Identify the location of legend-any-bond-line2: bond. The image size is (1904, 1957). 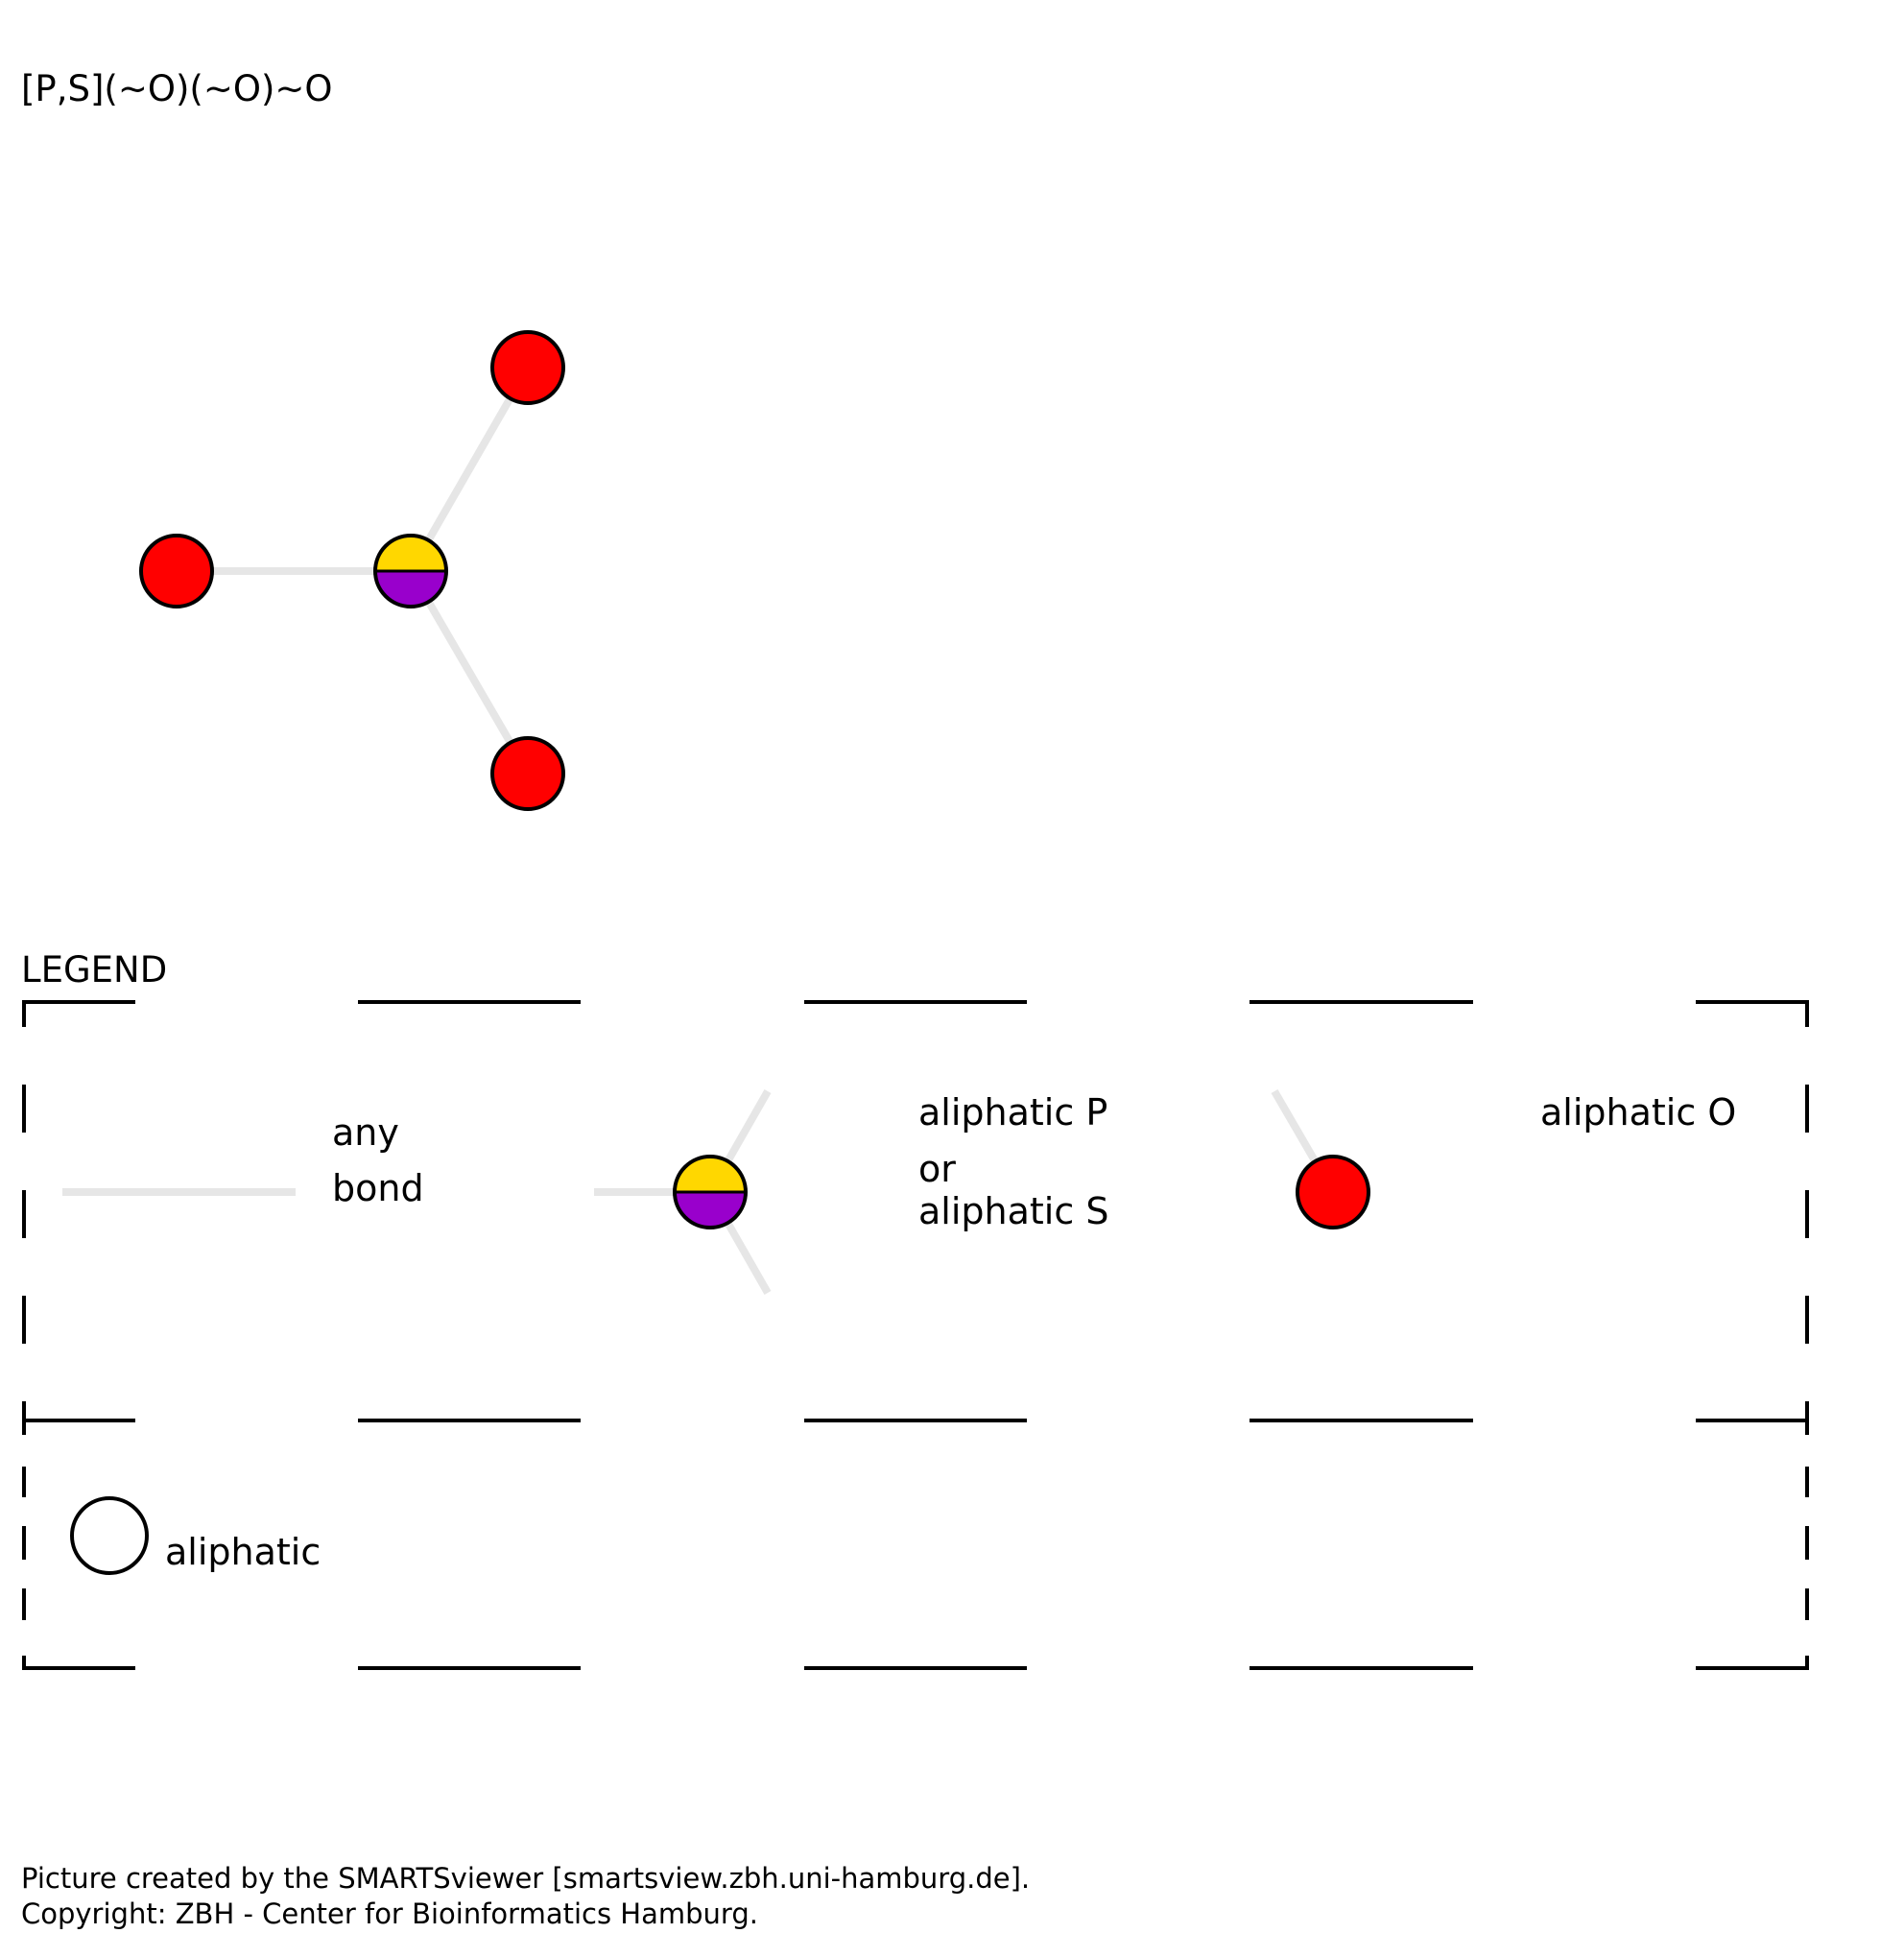
(378, 1188).